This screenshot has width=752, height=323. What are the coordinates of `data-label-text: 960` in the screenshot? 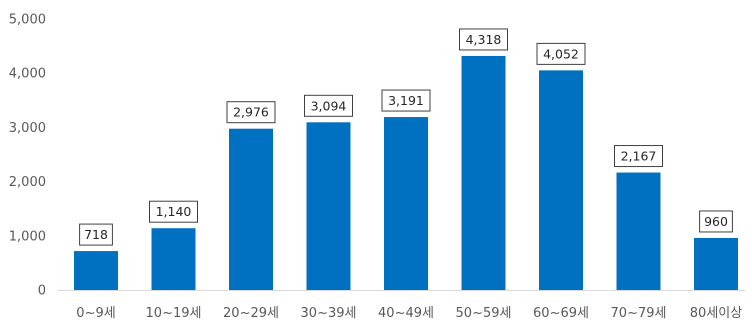 It's located at (716, 221).